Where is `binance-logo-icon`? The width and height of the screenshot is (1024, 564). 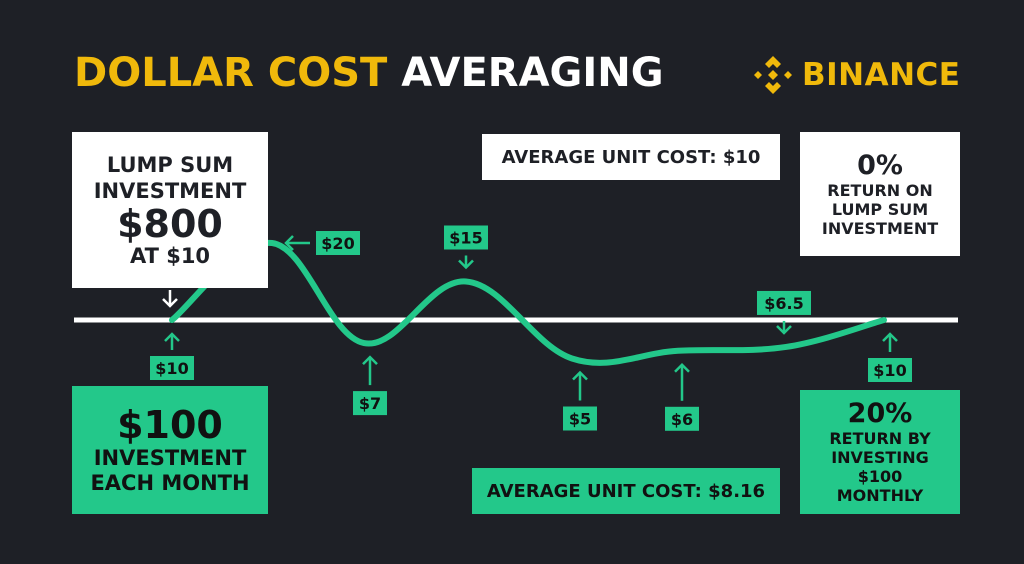
binance-logo-icon is located at coordinates (773, 75).